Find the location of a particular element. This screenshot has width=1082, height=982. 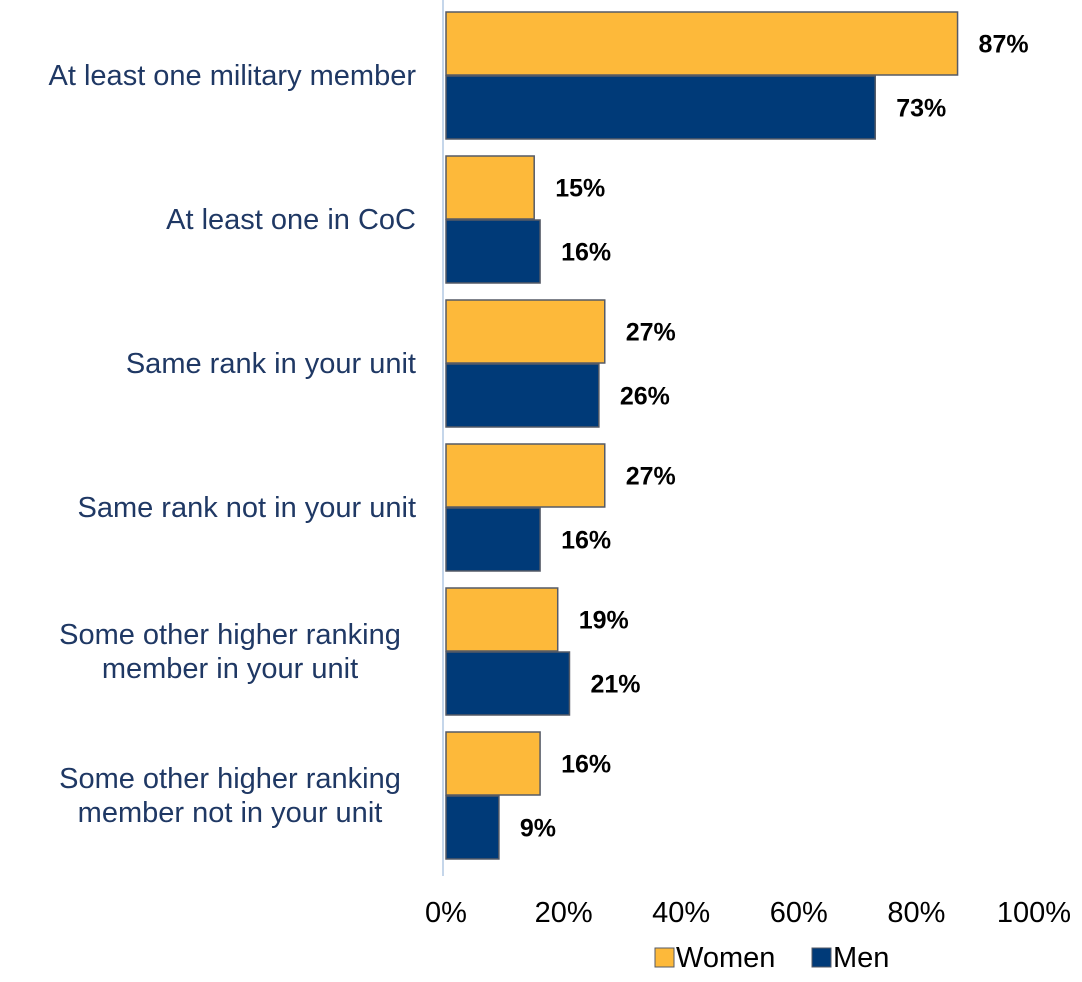

x-tick-label-40: 40% is located at coordinates (681, 913).